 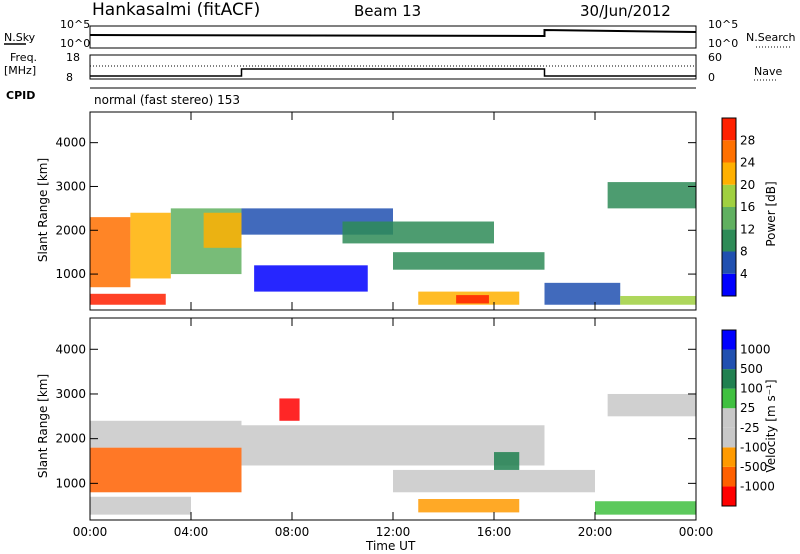 What do you see at coordinates (747, 163) in the screenshot?
I see `colorbar-tick-label: 24` at bounding box center [747, 163].